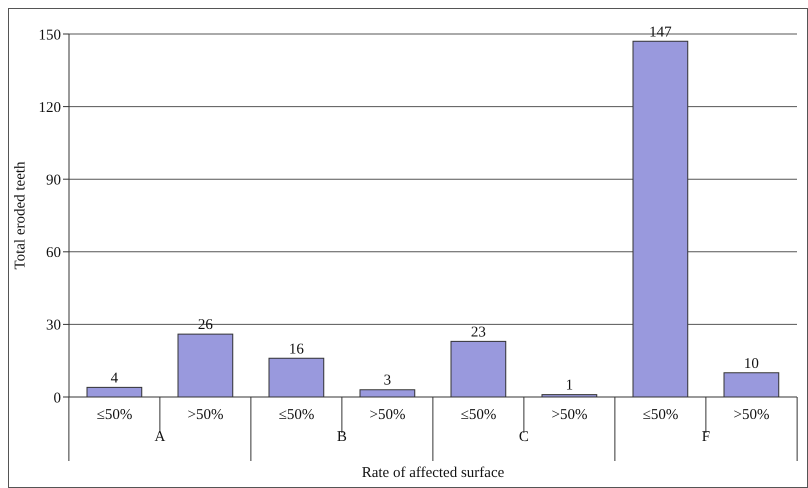 This screenshot has height=488, width=808. I want to click on y-tick-label: 60, so click(53, 253).